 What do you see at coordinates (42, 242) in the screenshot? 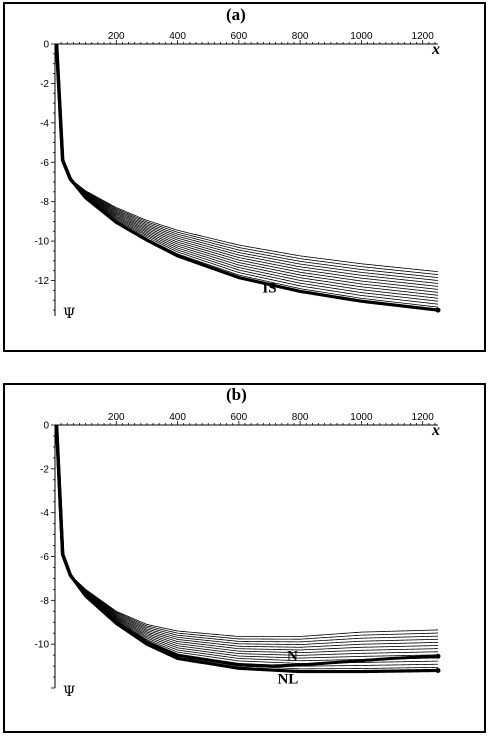
I see `chart-a-y-tick-label: -10` at bounding box center [42, 242].